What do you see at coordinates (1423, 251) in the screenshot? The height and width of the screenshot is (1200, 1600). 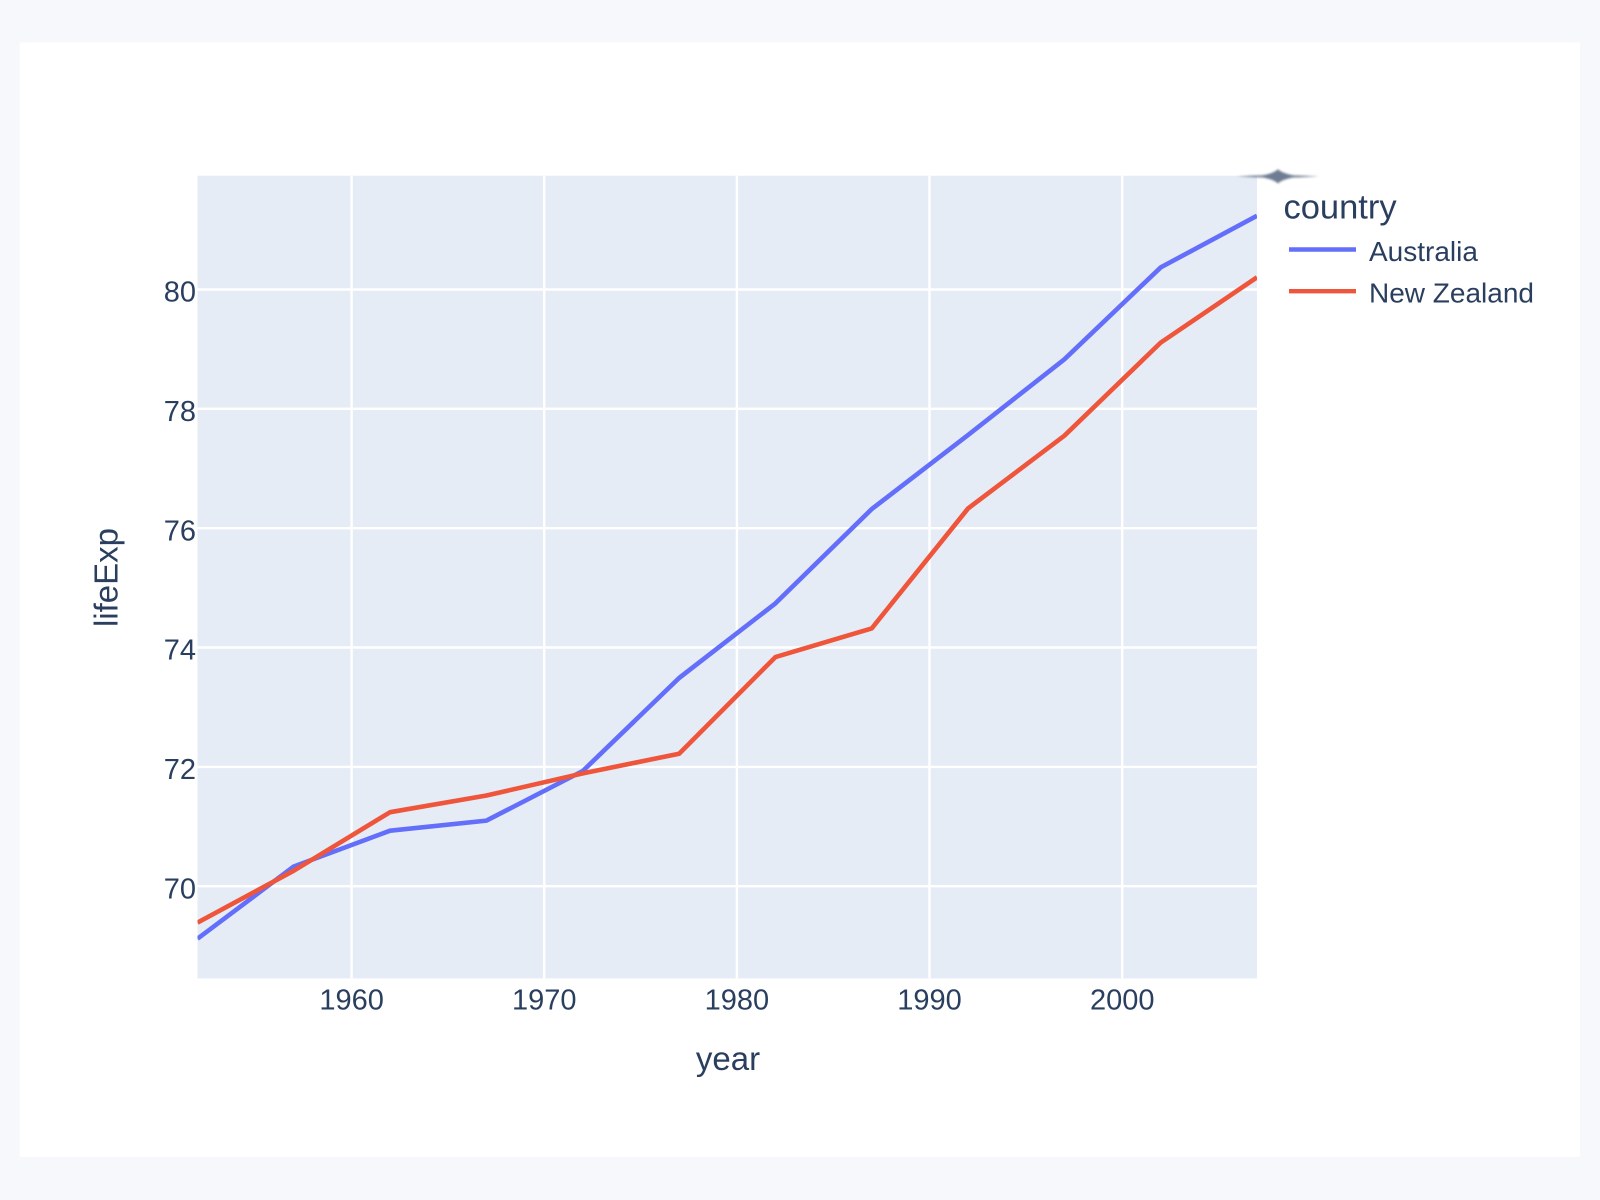 I see `svg-text: Australia` at bounding box center [1423, 251].